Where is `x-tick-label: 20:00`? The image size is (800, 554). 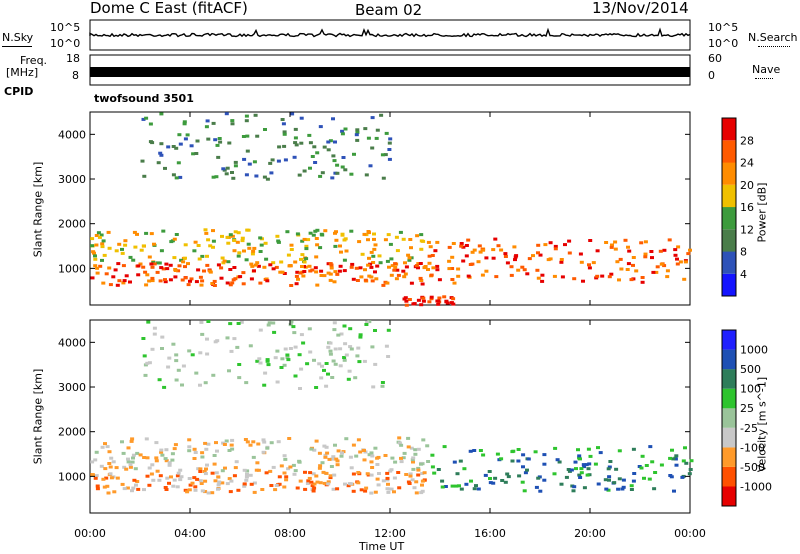 x-tick-label: 20:00 is located at coordinates (590, 533).